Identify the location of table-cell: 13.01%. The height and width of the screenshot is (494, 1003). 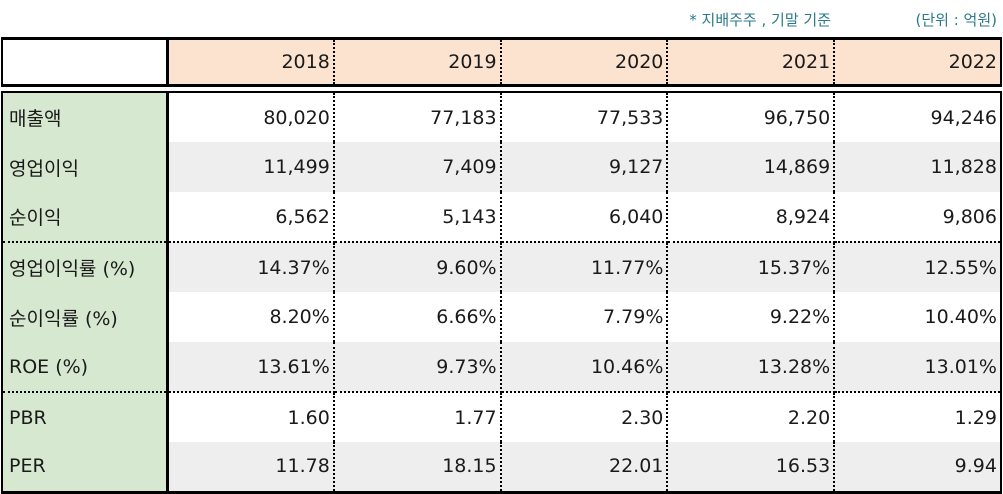
(917, 367).